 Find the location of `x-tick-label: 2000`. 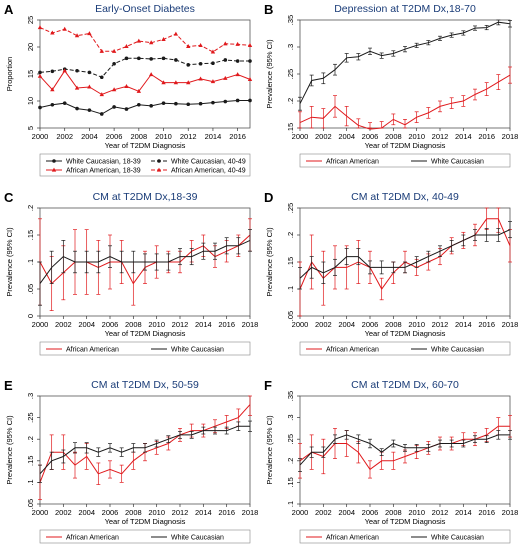

x-tick-label: 2000 is located at coordinates (40, 136).